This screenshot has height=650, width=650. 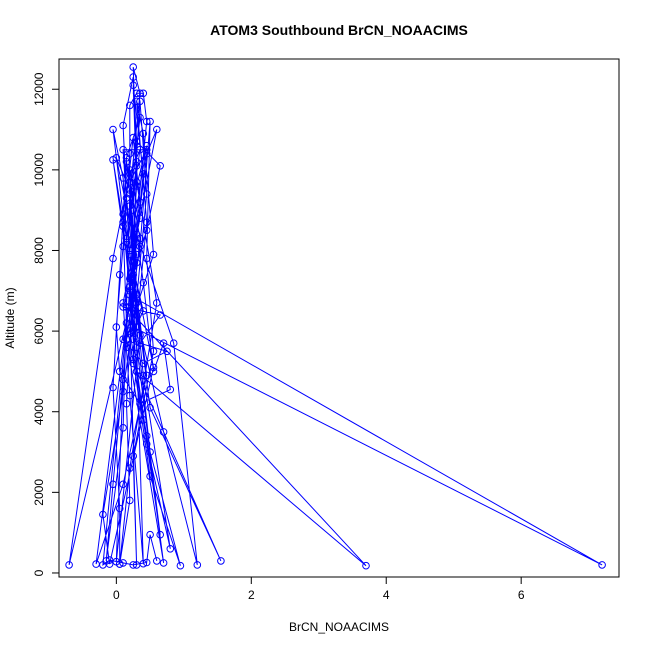 I want to click on x-axis-label: BrCN_NOAACIMS, so click(x=339, y=627).